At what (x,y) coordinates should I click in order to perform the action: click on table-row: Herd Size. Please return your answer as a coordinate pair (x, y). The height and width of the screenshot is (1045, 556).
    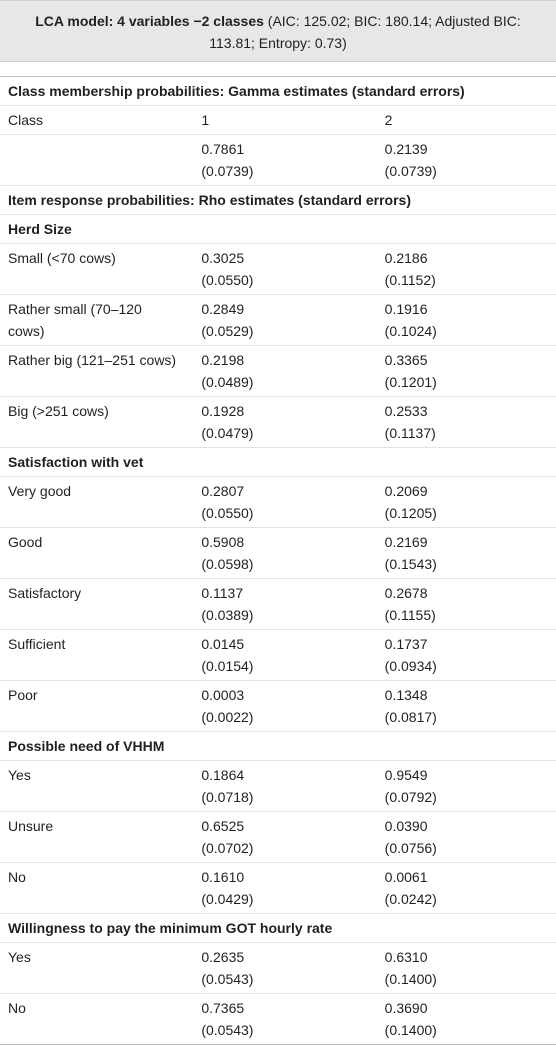
    Looking at the image, I should click on (278, 229).